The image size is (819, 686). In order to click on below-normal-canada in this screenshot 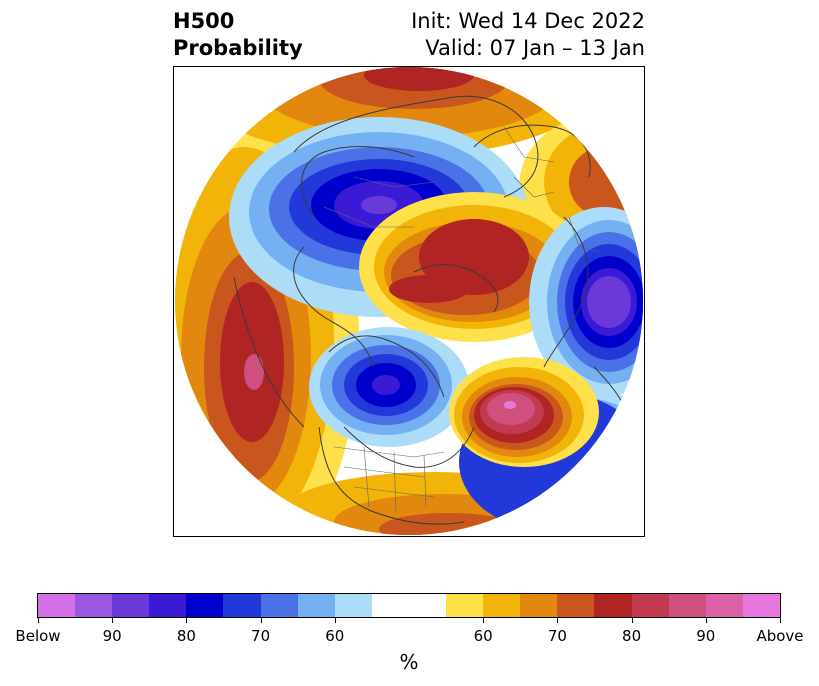, I will do `click(389, 387)`.